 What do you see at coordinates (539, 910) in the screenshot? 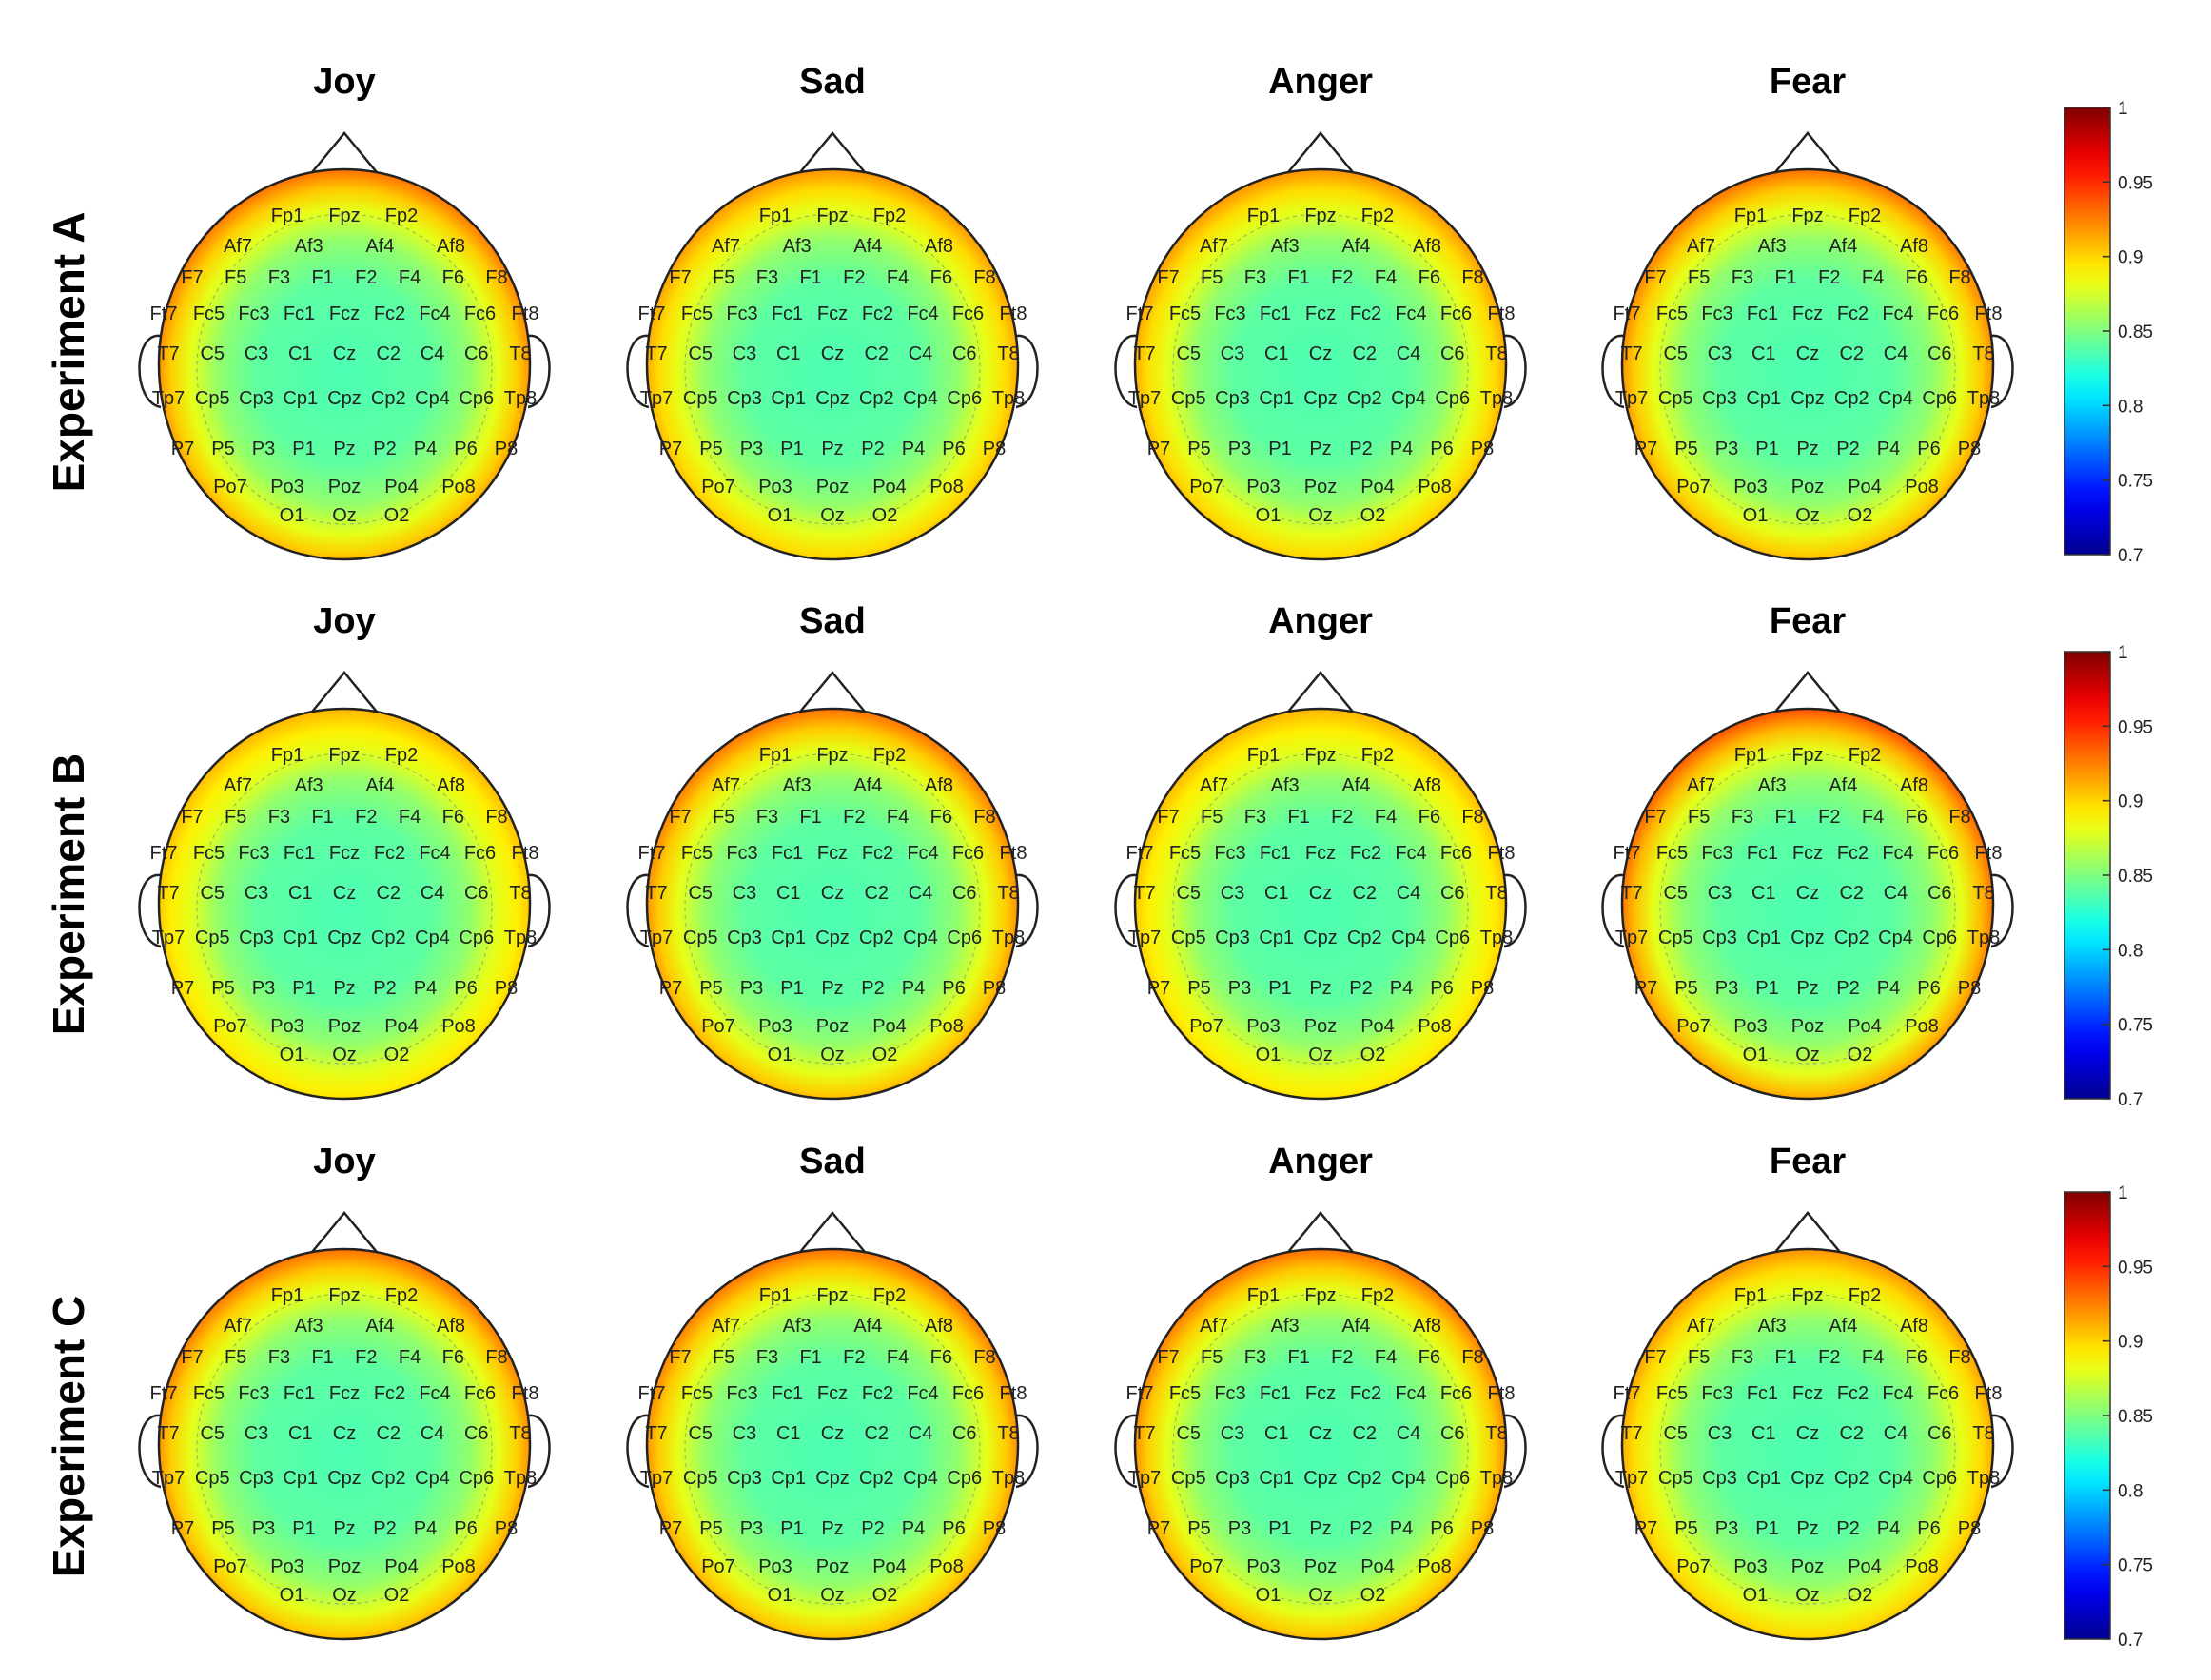
I see `right-ear-outline` at bounding box center [539, 910].